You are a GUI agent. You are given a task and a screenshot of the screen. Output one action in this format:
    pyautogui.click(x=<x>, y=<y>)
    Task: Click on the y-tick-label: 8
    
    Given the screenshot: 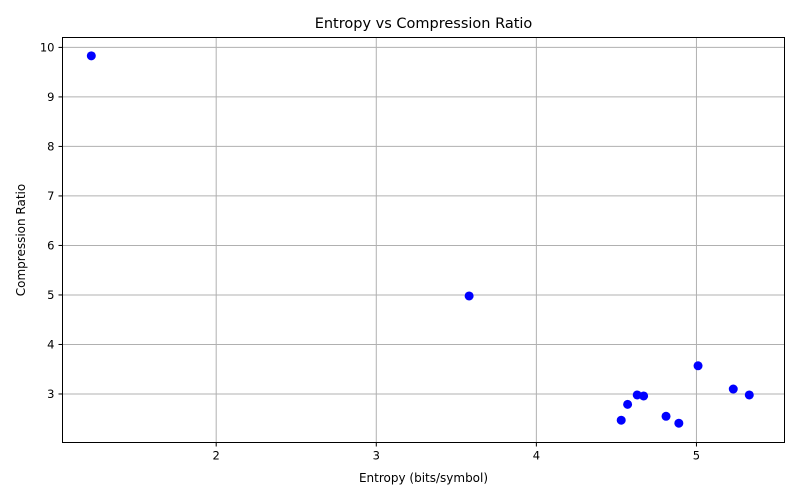 What is the action you would take?
    pyautogui.click(x=50, y=146)
    